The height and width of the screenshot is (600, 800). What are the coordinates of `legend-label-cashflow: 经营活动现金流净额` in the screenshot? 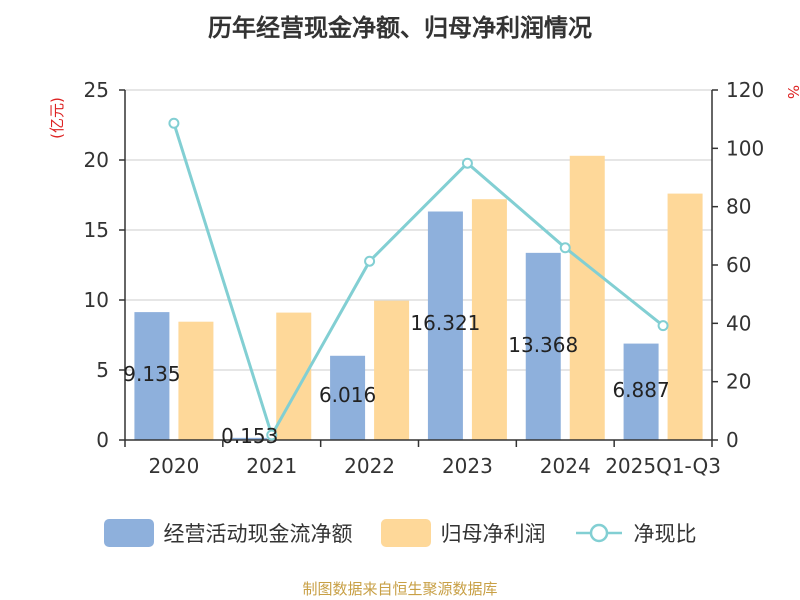 It's located at (258, 534).